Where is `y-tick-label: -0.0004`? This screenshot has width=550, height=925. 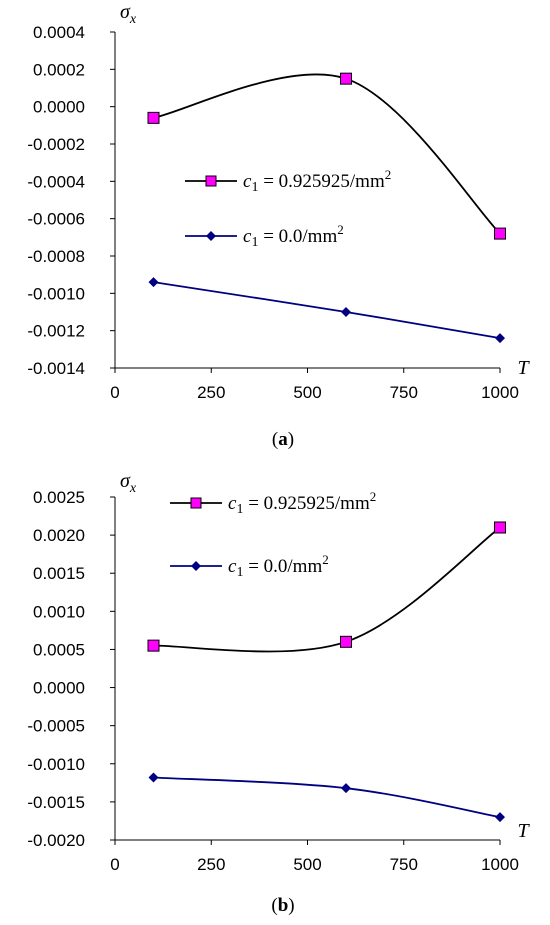 y-tick-label: -0.0004 is located at coordinates (56, 181).